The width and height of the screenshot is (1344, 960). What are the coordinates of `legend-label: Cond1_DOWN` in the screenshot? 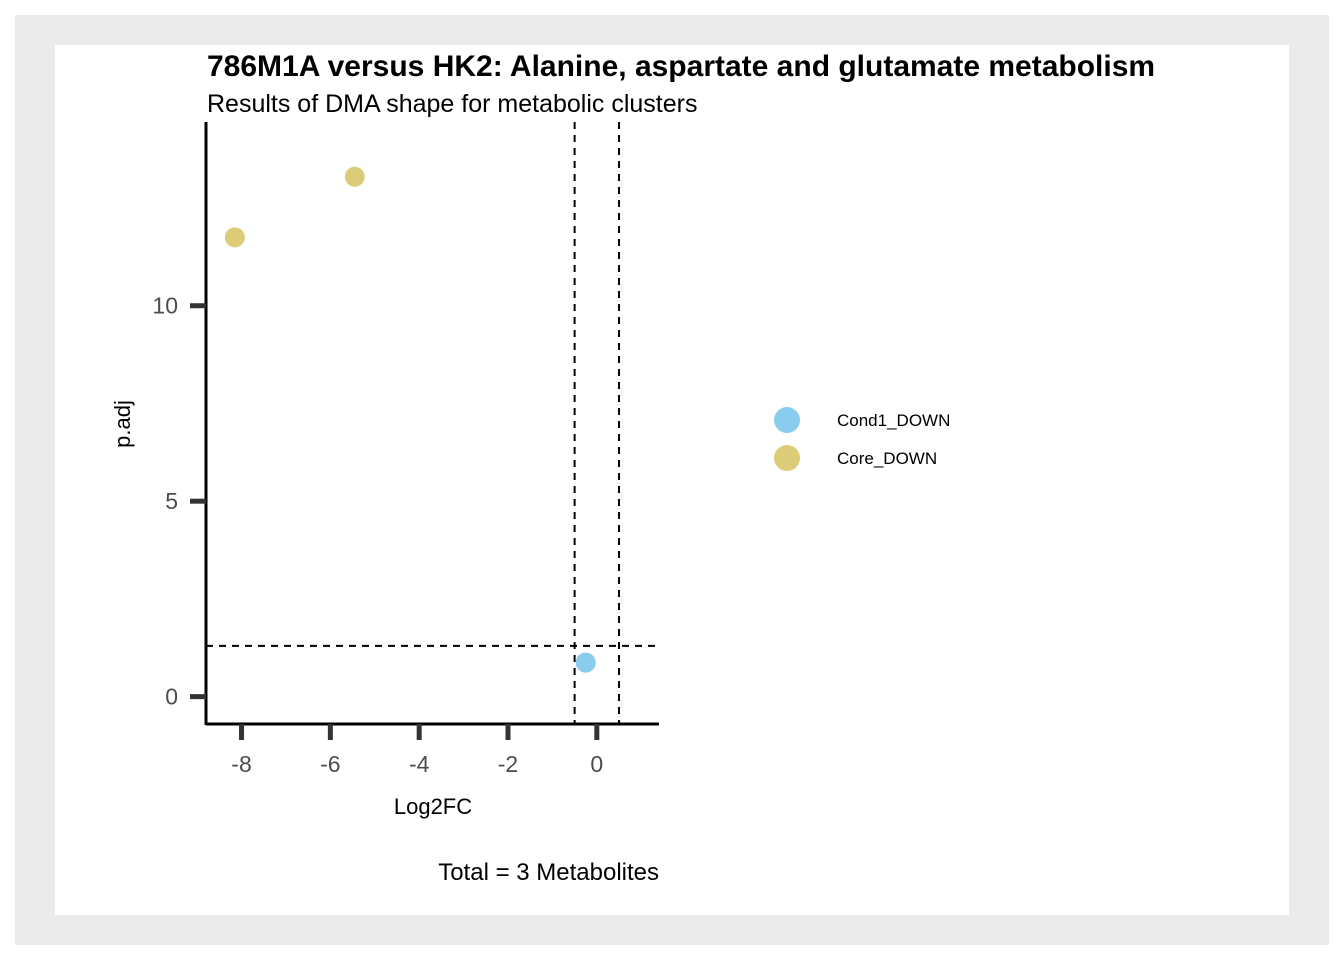 It's located at (893, 420).